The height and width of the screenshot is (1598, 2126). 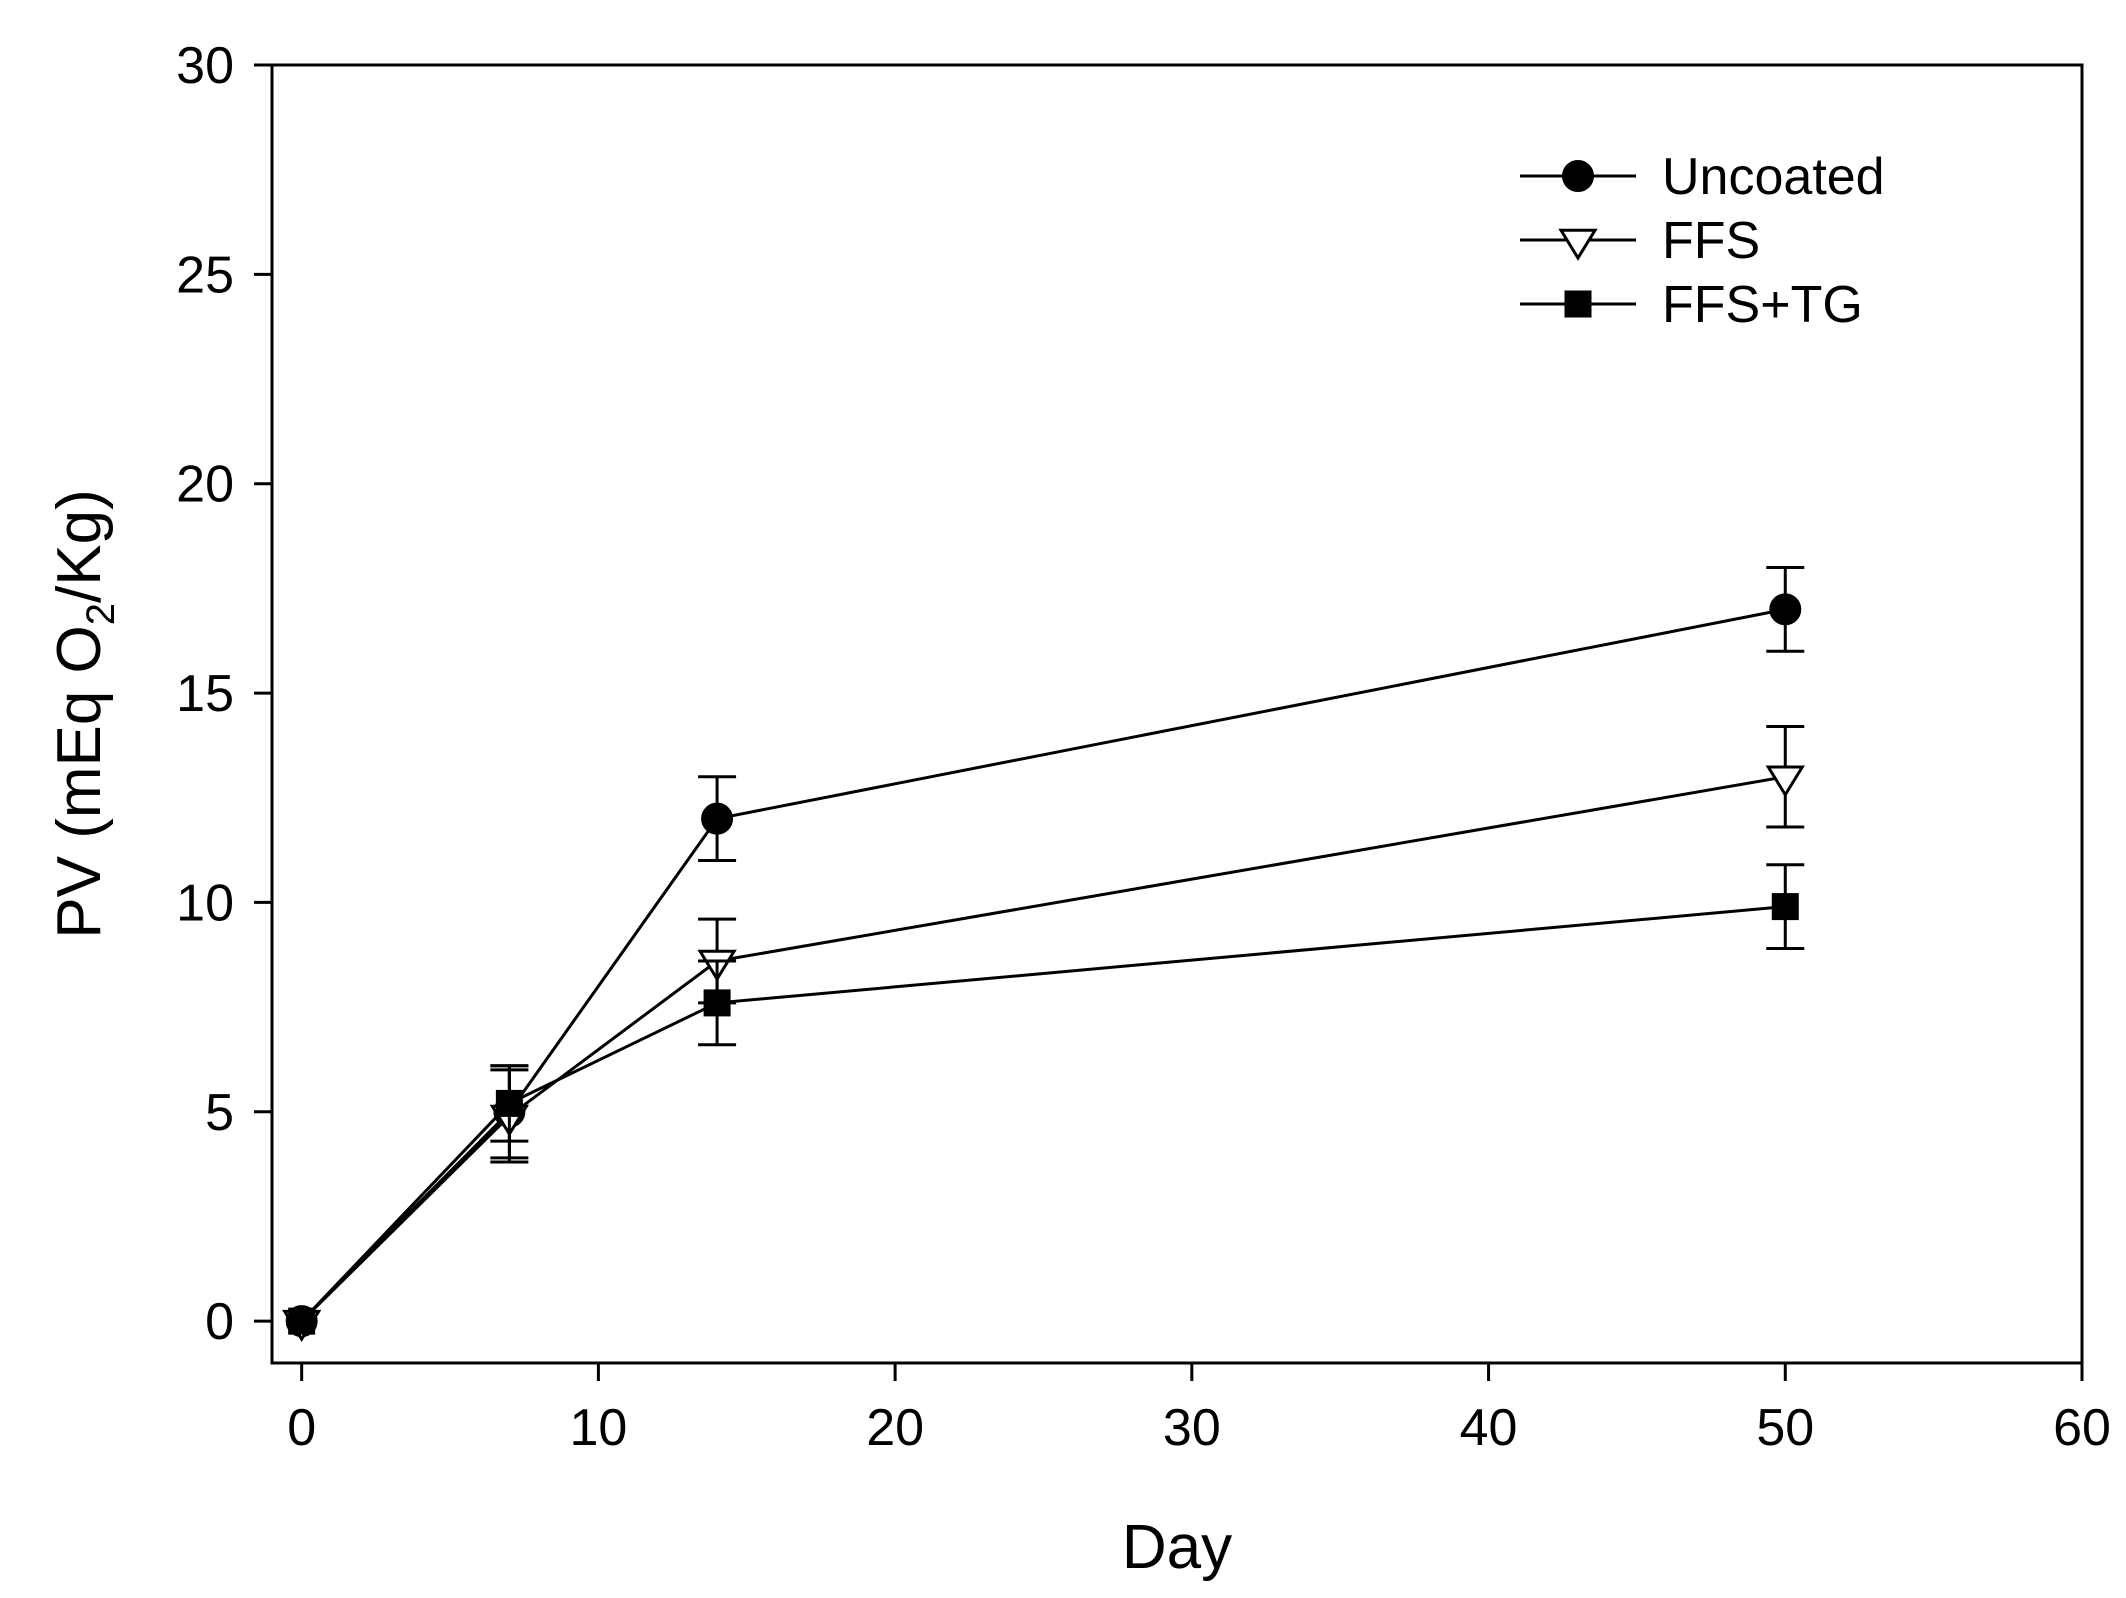 I want to click on y-tick-label: 15, so click(x=205, y=694).